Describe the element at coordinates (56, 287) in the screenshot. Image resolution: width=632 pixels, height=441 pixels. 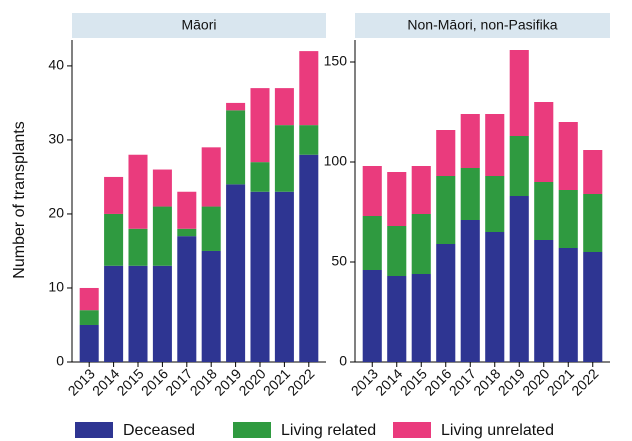
I see `y-tick-label: 10` at that location.